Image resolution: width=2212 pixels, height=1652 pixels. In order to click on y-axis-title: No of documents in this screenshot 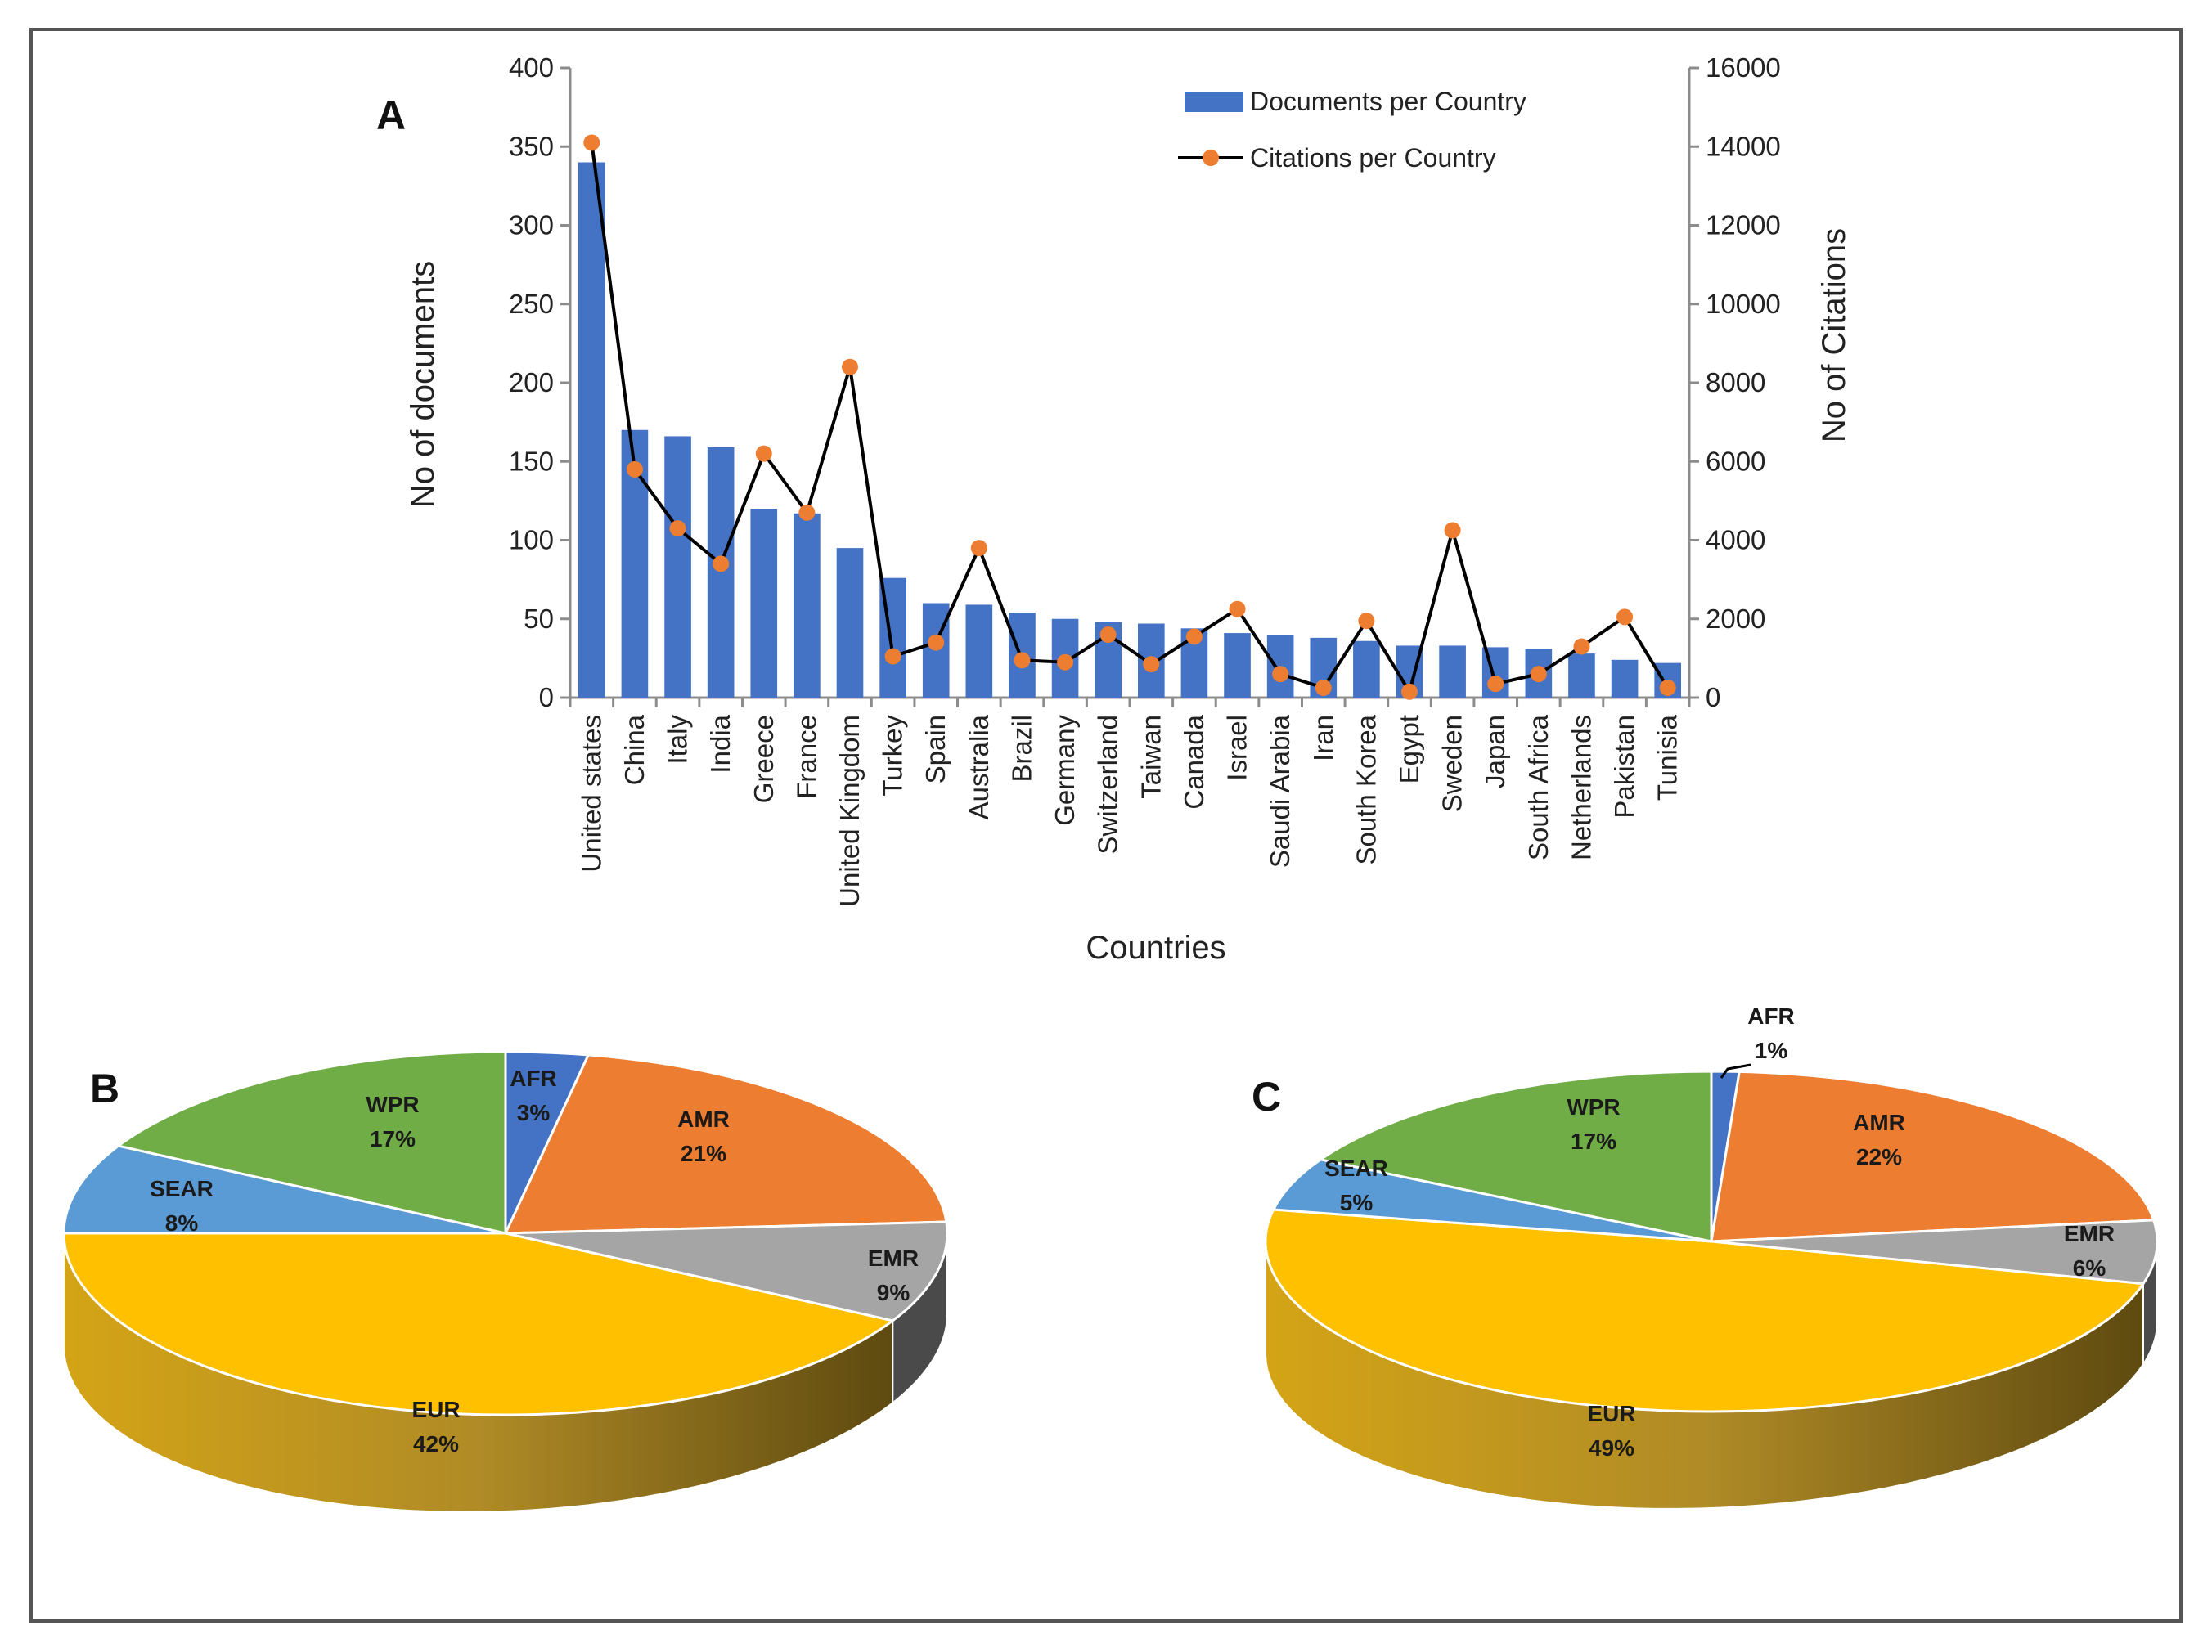, I will do `click(423, 384)`.